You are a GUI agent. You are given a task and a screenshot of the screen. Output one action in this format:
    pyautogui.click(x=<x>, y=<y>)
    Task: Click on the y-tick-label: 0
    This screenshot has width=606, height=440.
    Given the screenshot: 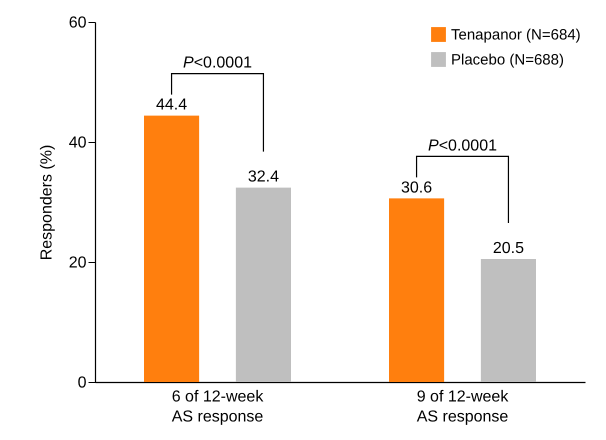 What is the action you would take?
    pyautogui.click(x=82, y=383)
    